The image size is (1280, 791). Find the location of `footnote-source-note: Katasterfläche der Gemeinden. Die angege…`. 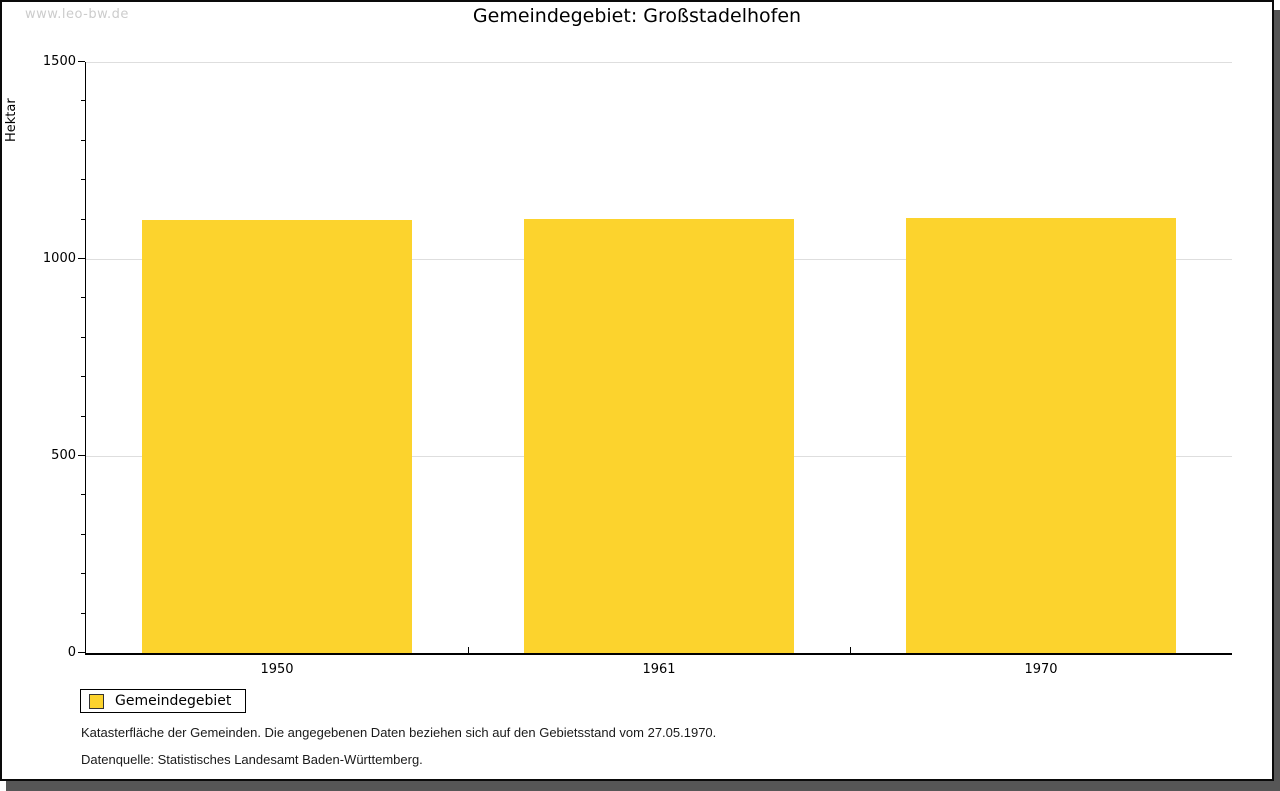

footnote-source-note: Katasterfläche der Gemeinden. Die angege… is located at coordinates (399, 732).